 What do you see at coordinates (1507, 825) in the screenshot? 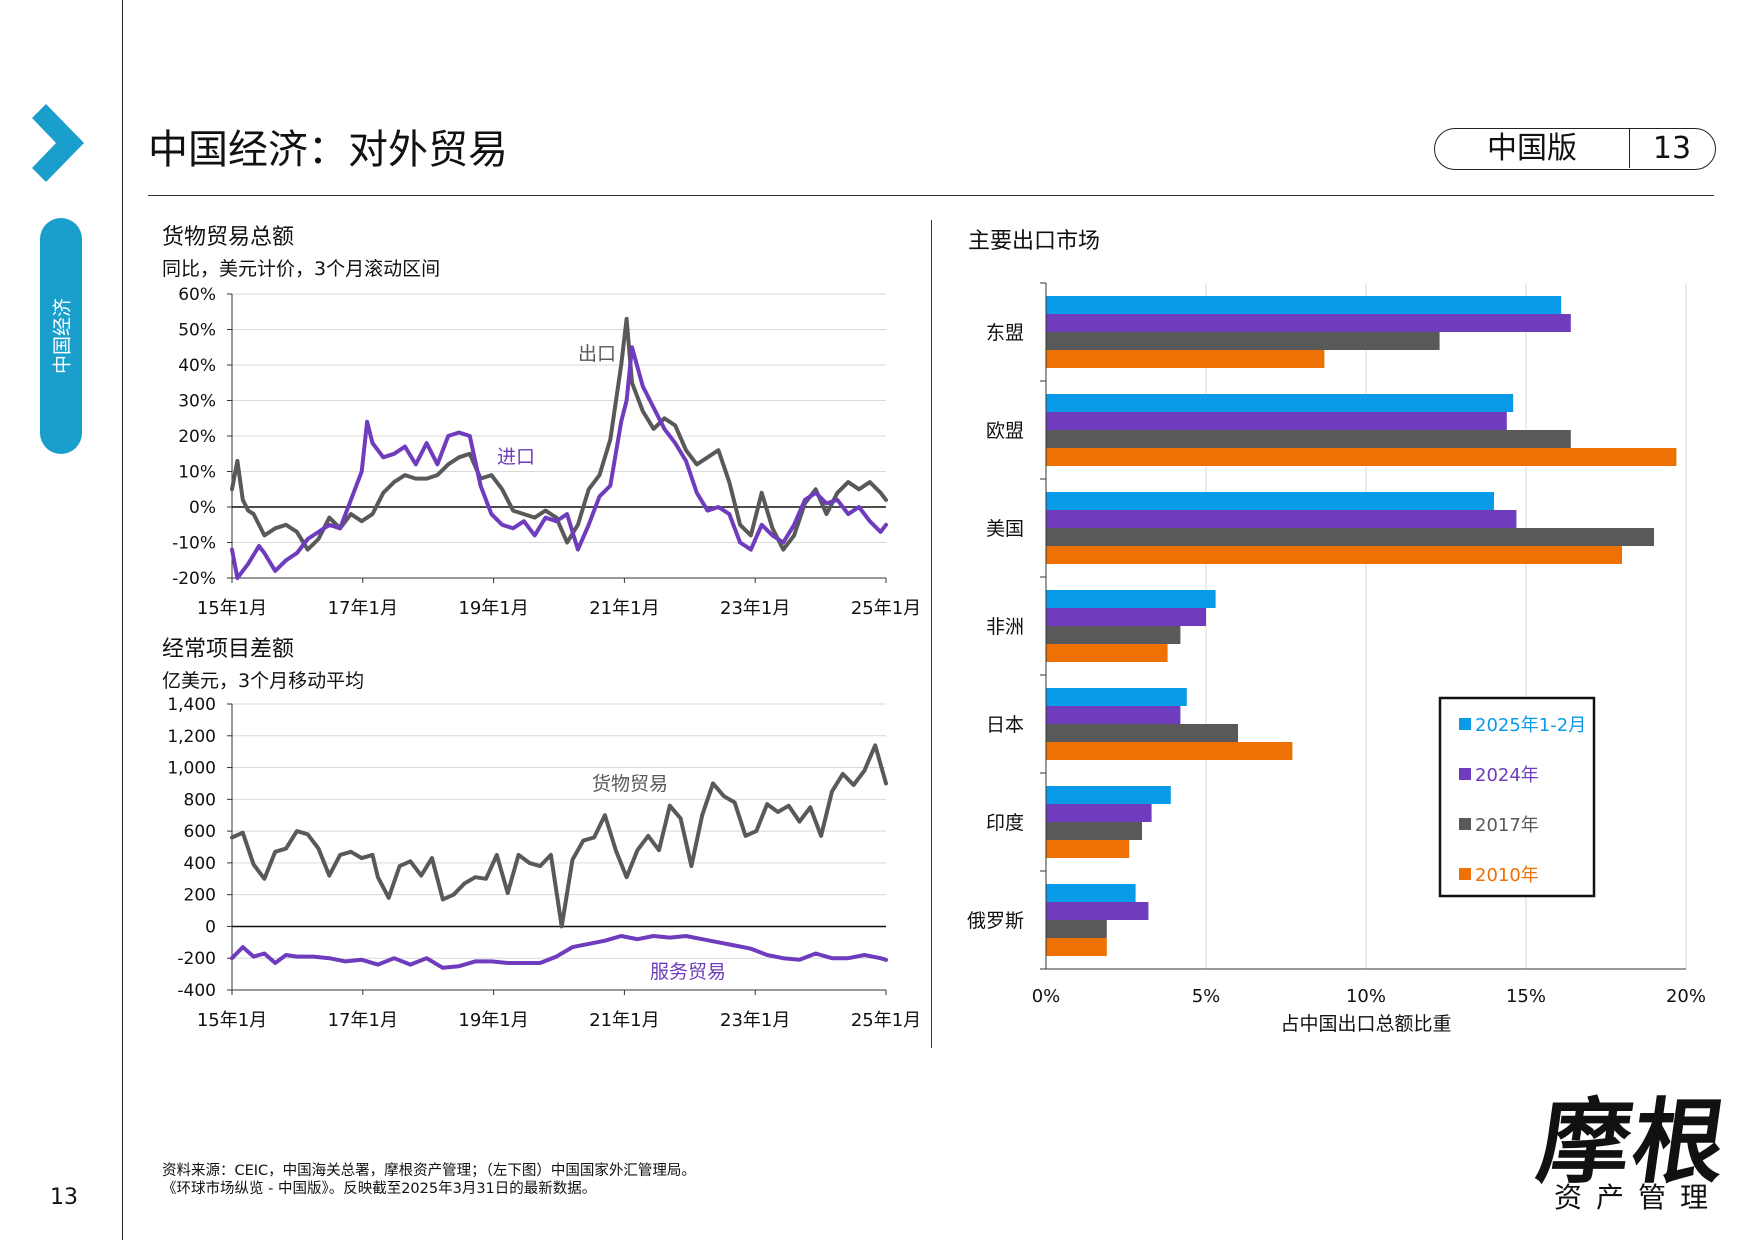
I see `legend-label: 2017年` at bounding box center [1507, 825].